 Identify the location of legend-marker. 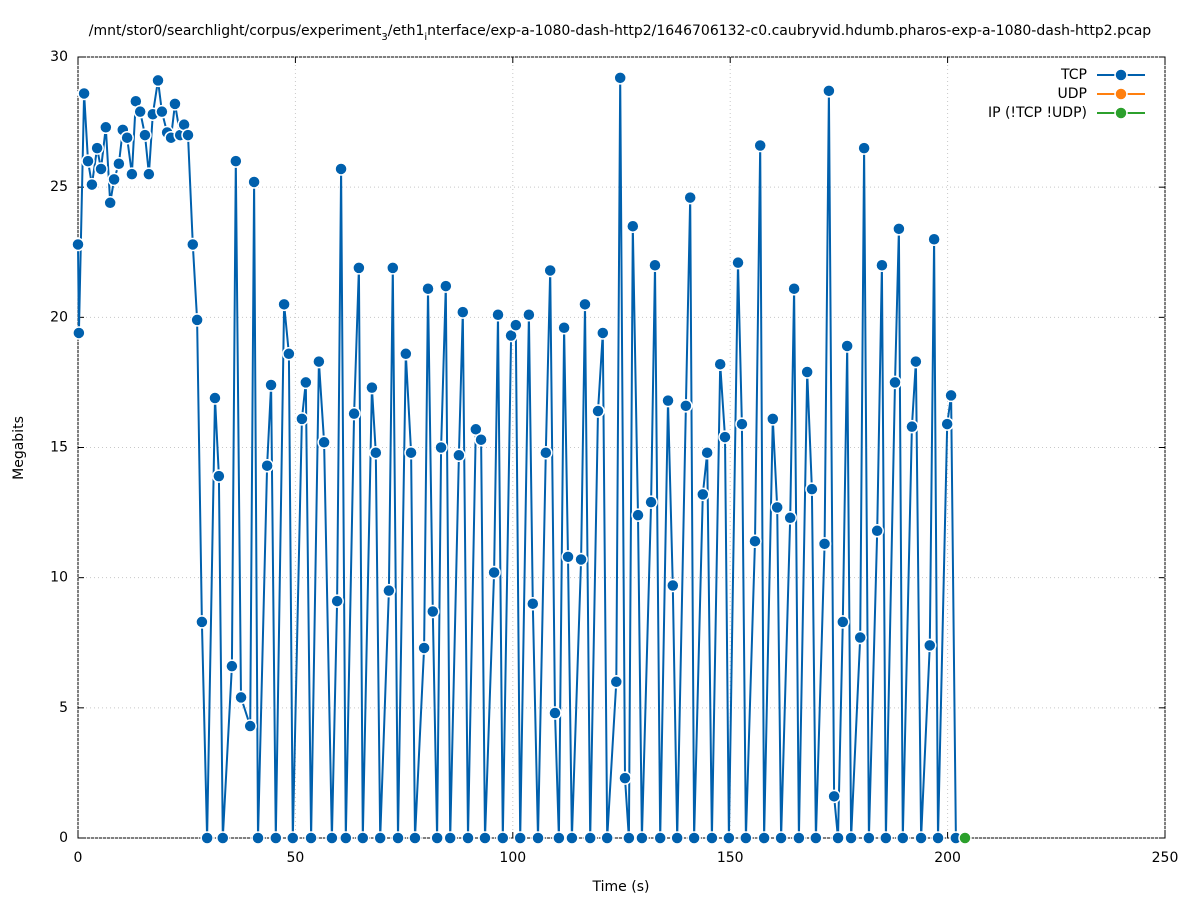
(1121, 113).